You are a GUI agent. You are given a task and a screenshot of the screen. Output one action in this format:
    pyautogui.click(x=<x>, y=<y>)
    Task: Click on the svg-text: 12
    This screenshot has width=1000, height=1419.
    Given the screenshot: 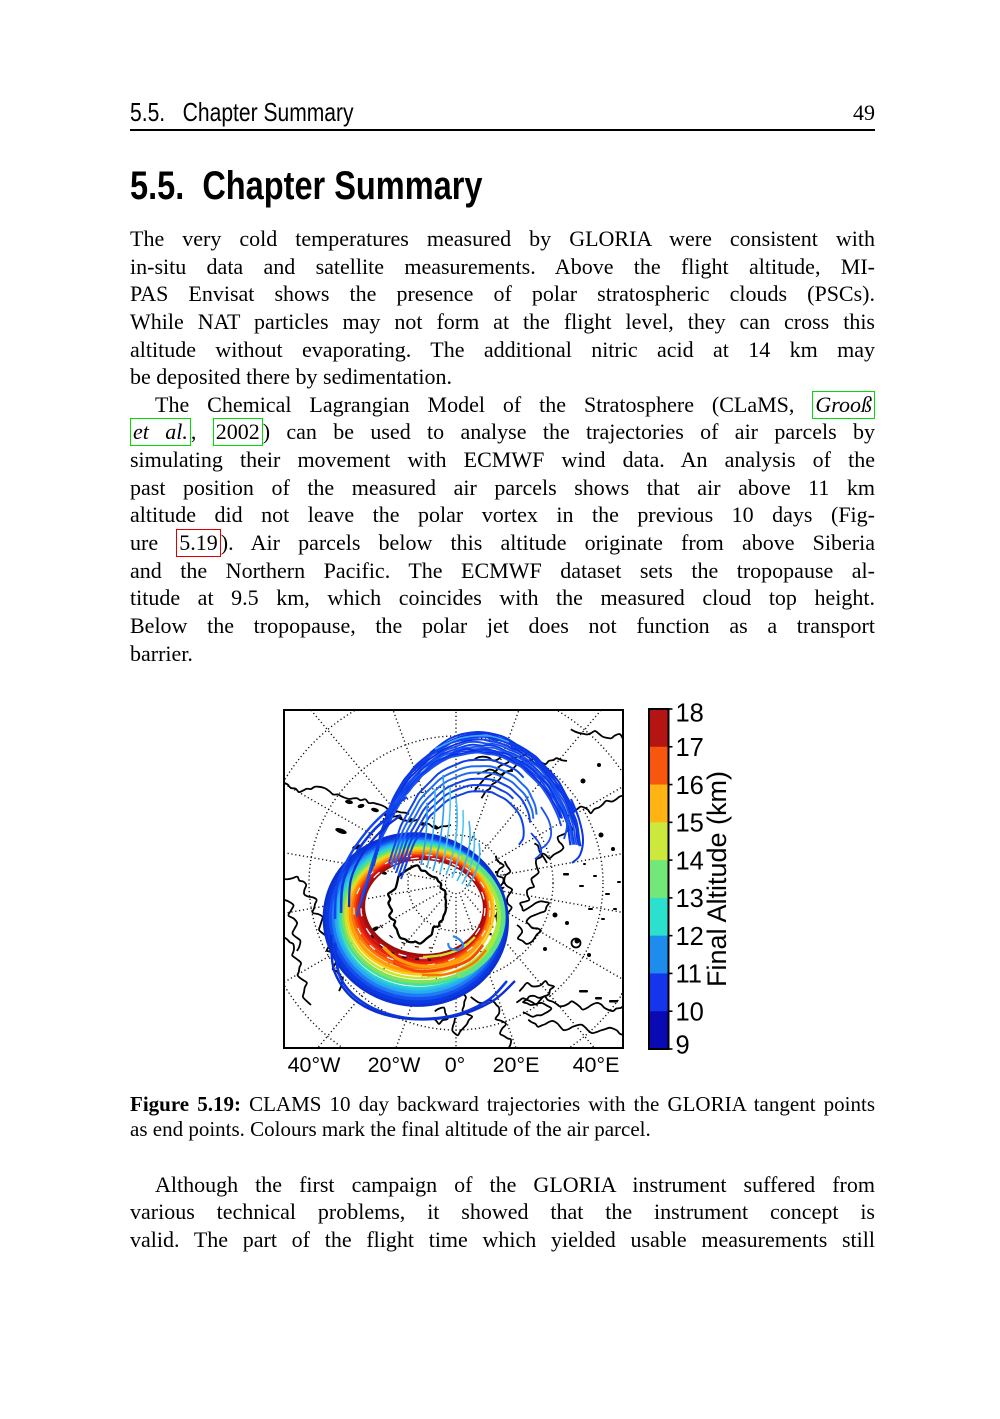 What is the action you would take?
    pyautogui.click(x=690, y=937)
    